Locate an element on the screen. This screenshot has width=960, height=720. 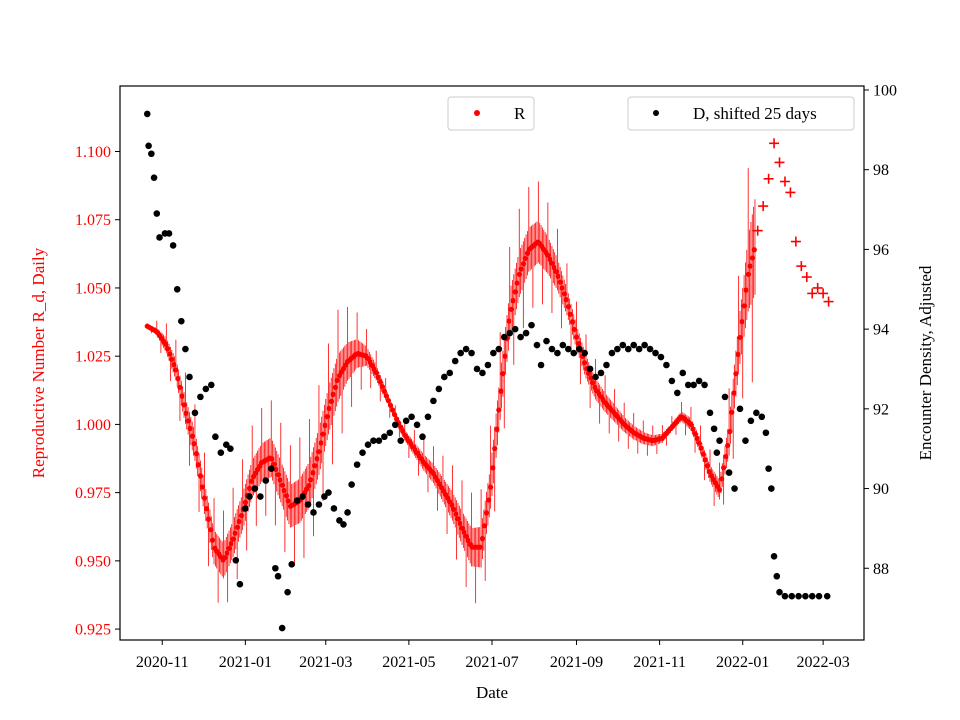
y-left-tick-label: 0.950 is located at coordinates (93, 561).